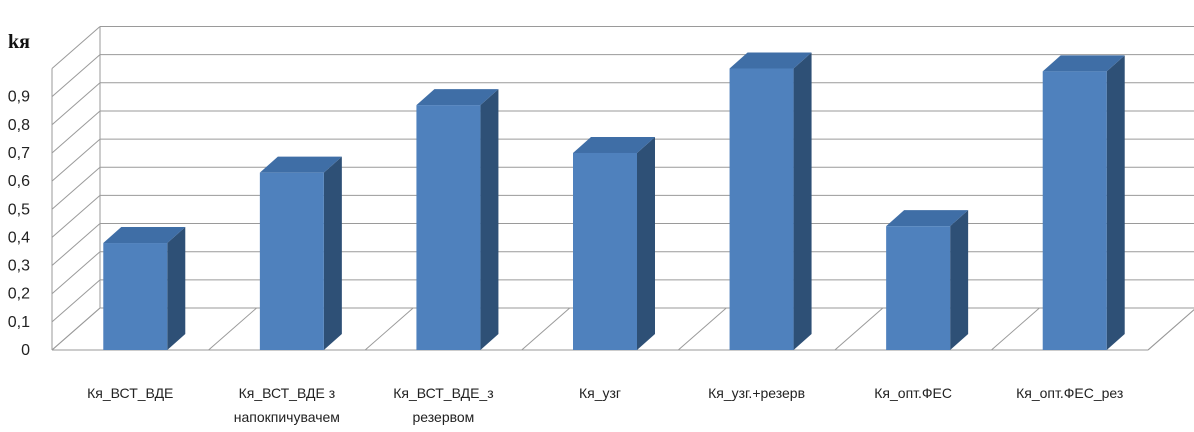 This screenshot has width=1194, height=432. I want to click on y-tick-label: 0,6, so click(19, 181).